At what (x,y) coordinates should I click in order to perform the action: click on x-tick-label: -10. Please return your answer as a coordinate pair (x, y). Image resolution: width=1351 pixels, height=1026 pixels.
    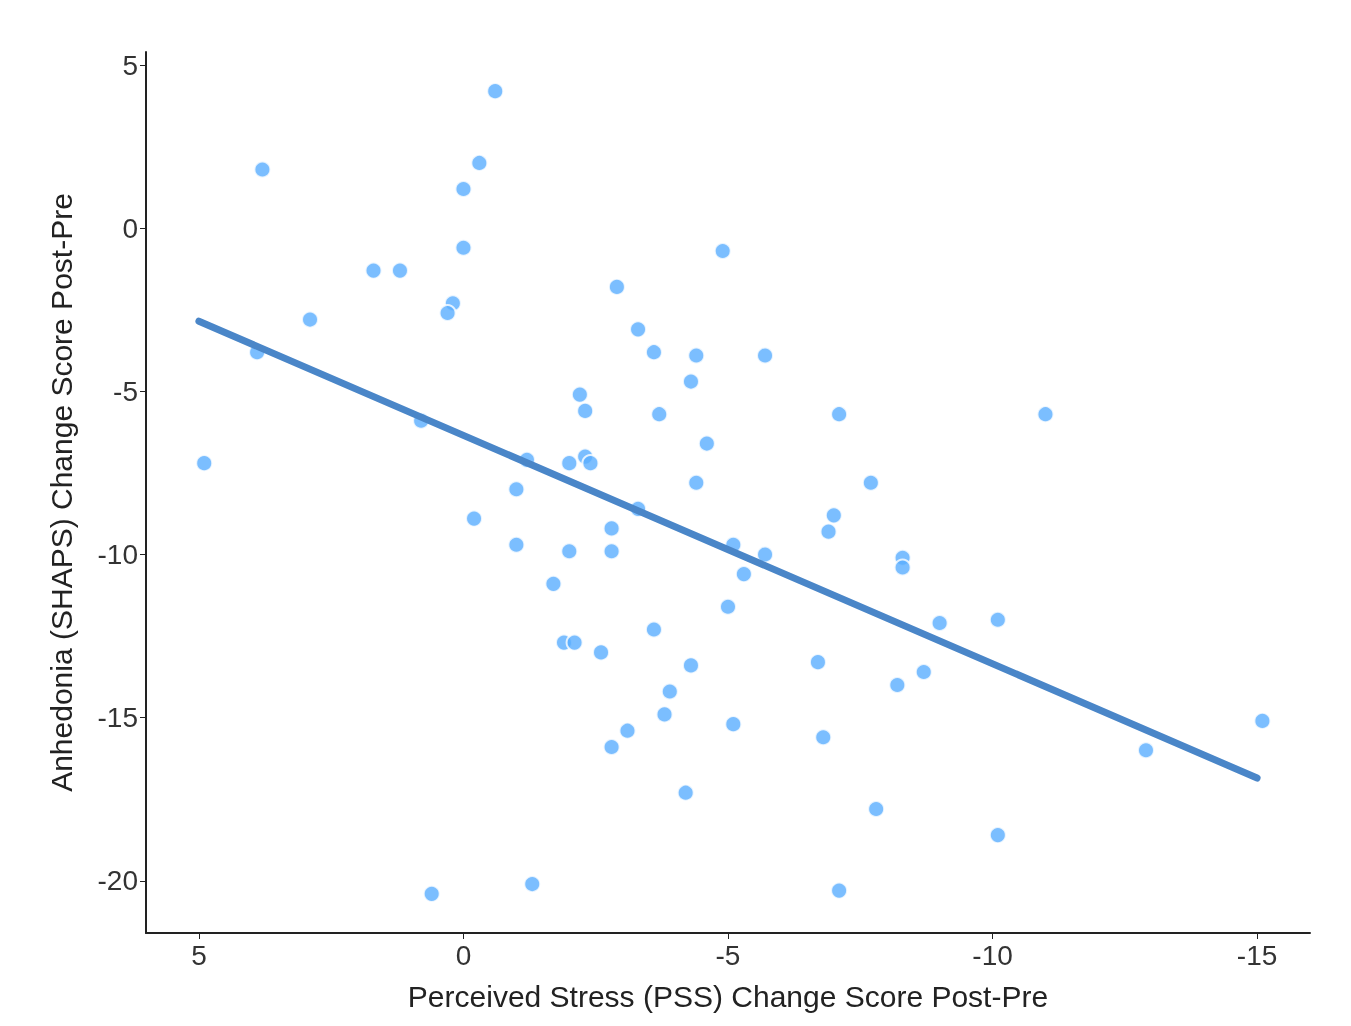
    Looking at the image, I should click on (992, 955).